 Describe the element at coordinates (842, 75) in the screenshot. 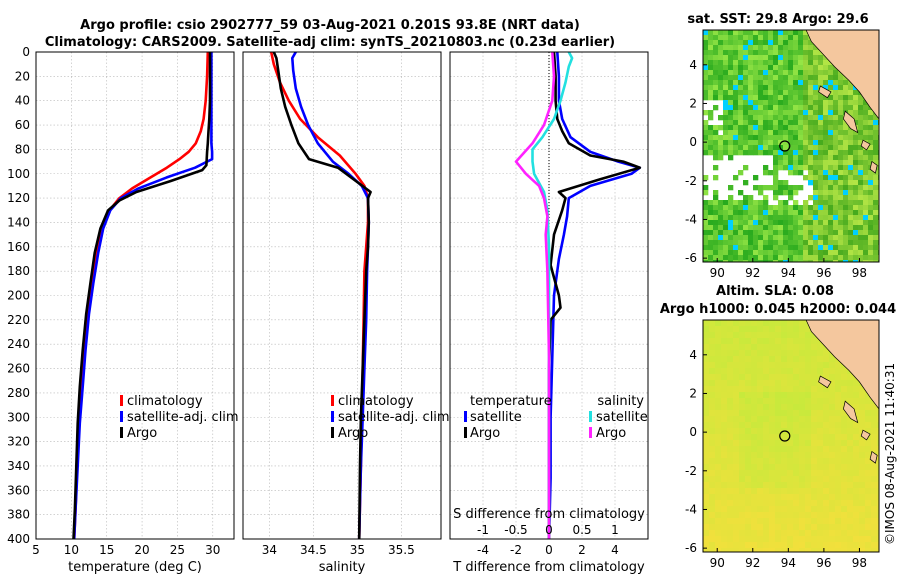

I see `land-sumatra` at that location.